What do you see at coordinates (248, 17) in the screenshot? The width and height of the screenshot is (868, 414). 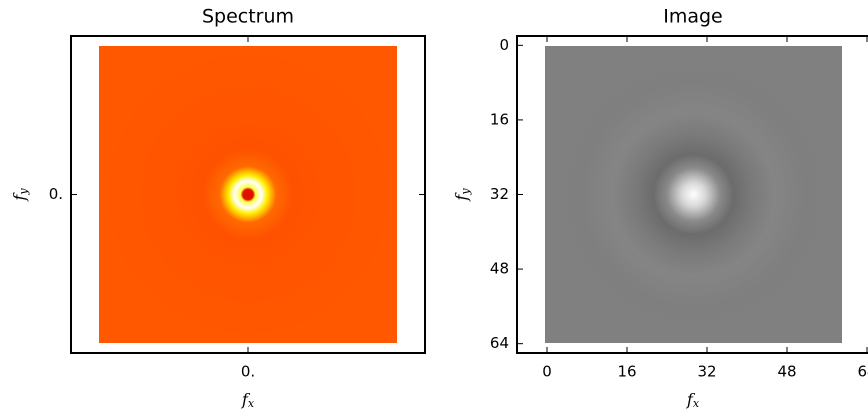 I see `panel-title: Spectrum` at bounding box center [248, 17].